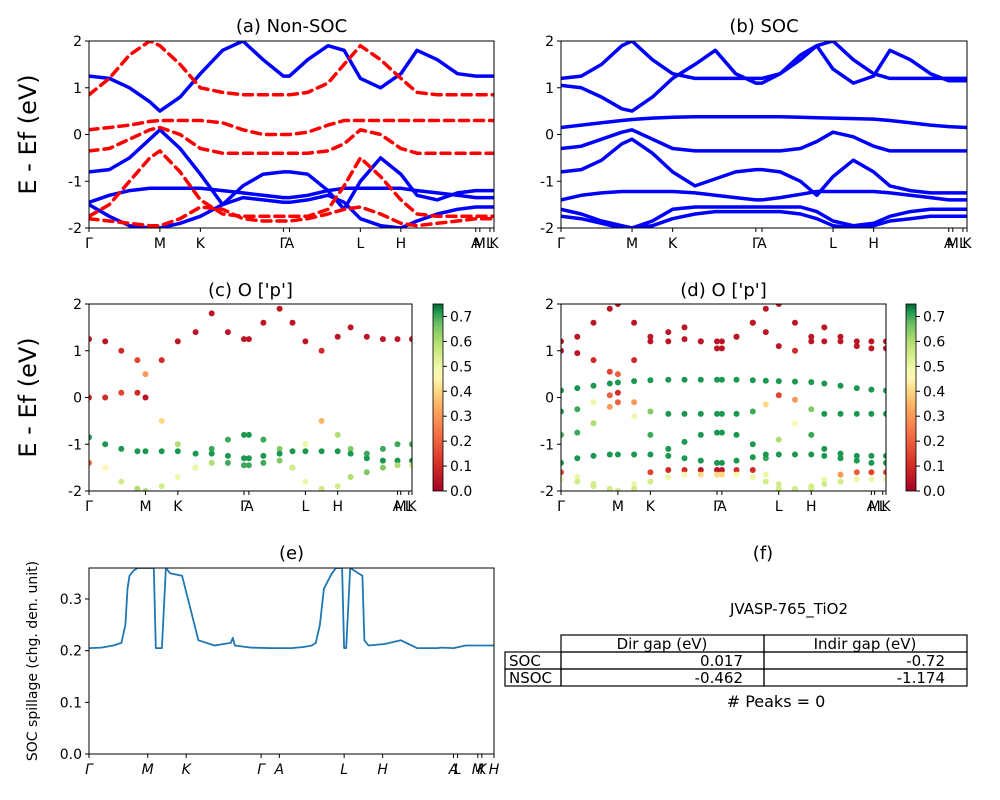  I want to click on material-name: JVASP-765_TiO2, so click(788, 609).